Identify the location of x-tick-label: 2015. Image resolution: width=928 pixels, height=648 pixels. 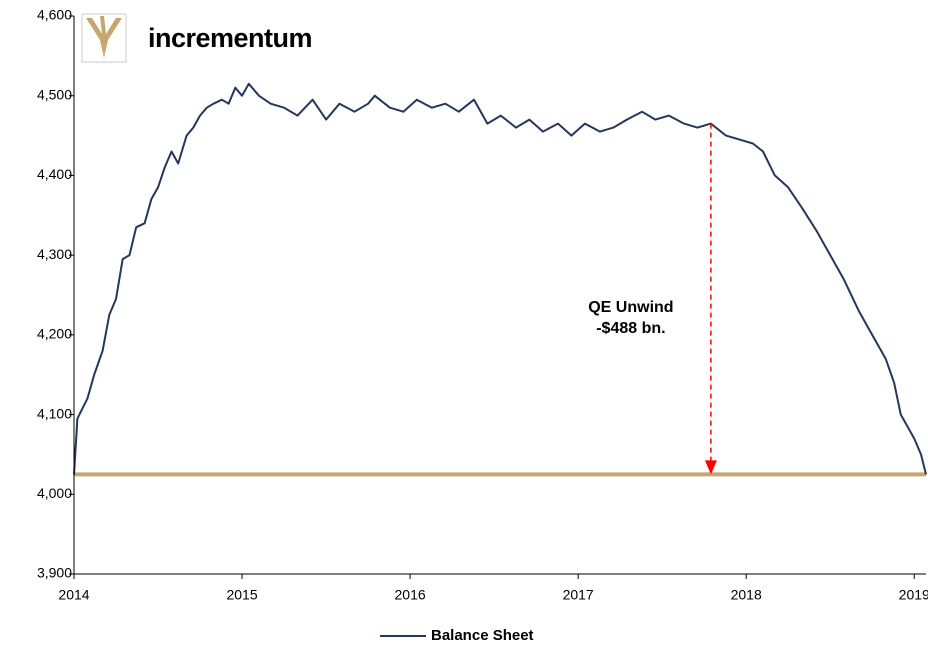
(241, 595).